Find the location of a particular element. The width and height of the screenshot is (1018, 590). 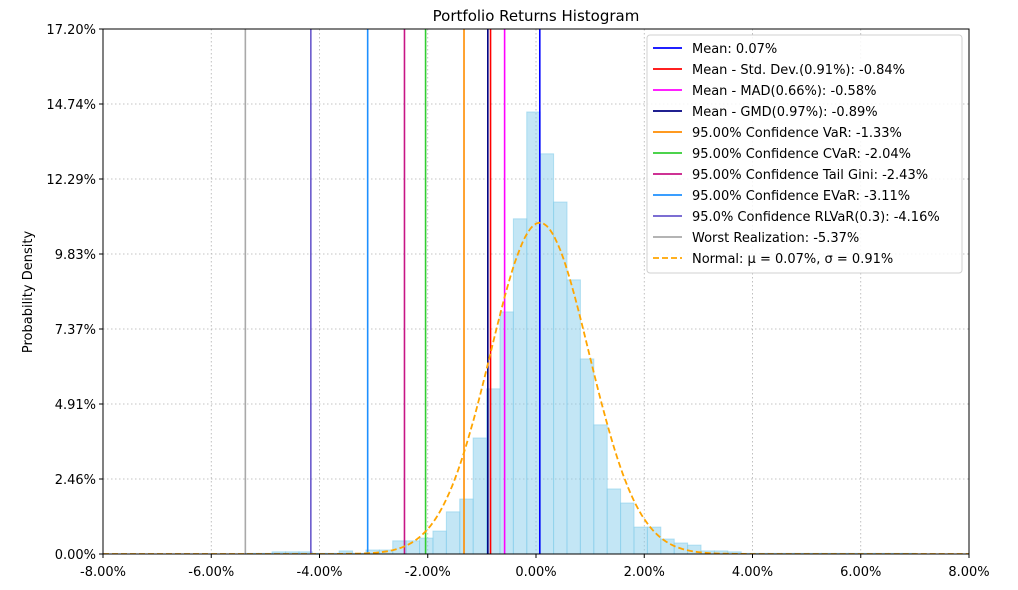

legend-label: 95.00% Confidence CVaR: -2.04% is located at coordinates (801, 154).